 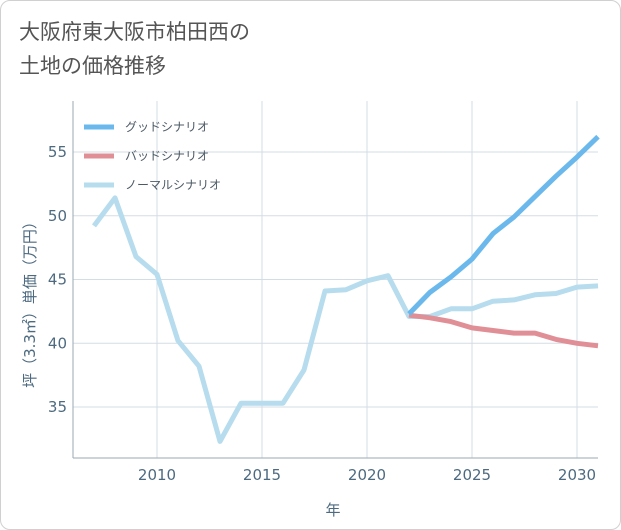 I want to click on y-tick-label-40: 40, so click(x=57, y=343).